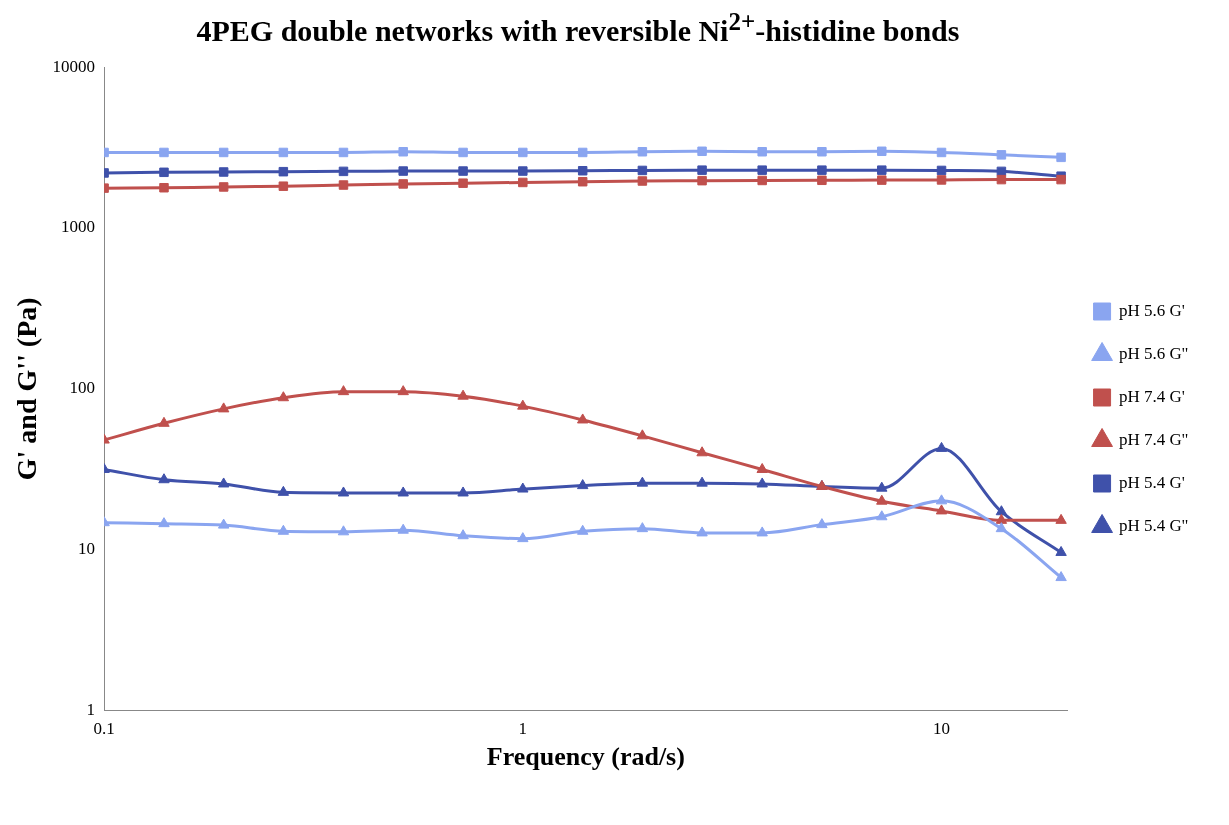 The width and height of the screenshot is (1229, 825). What do you see at coordinates (1152, 310) in the screenshot?
I see `legend-label: pH 5.6 G'` at bounding box center [1152, 310].